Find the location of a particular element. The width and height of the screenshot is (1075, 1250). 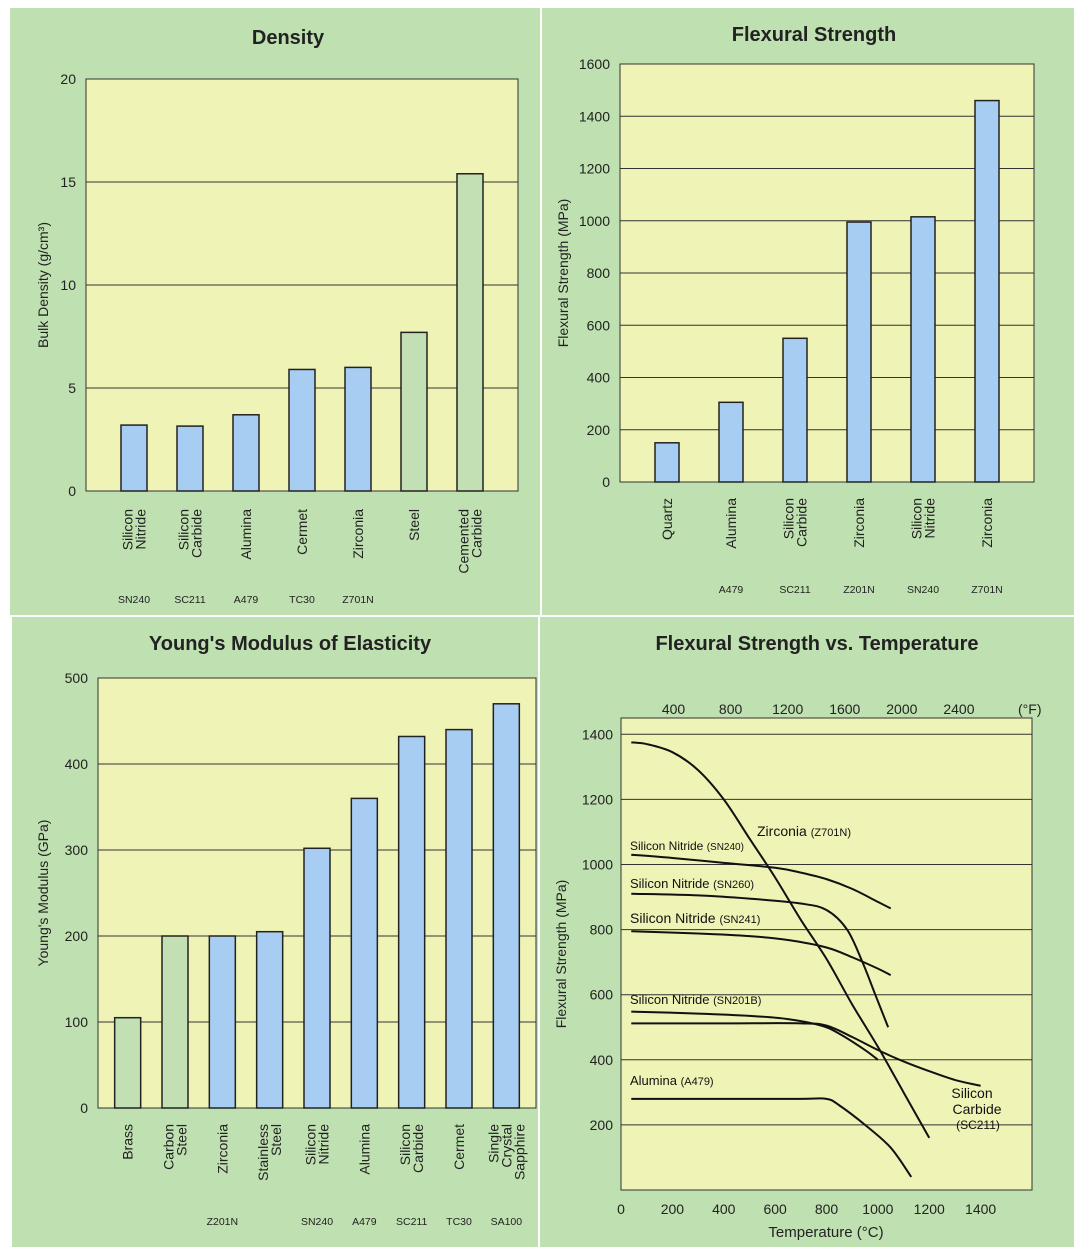

series-label: Silicon Nitride (SN240) is located at coordinates (687, 846).